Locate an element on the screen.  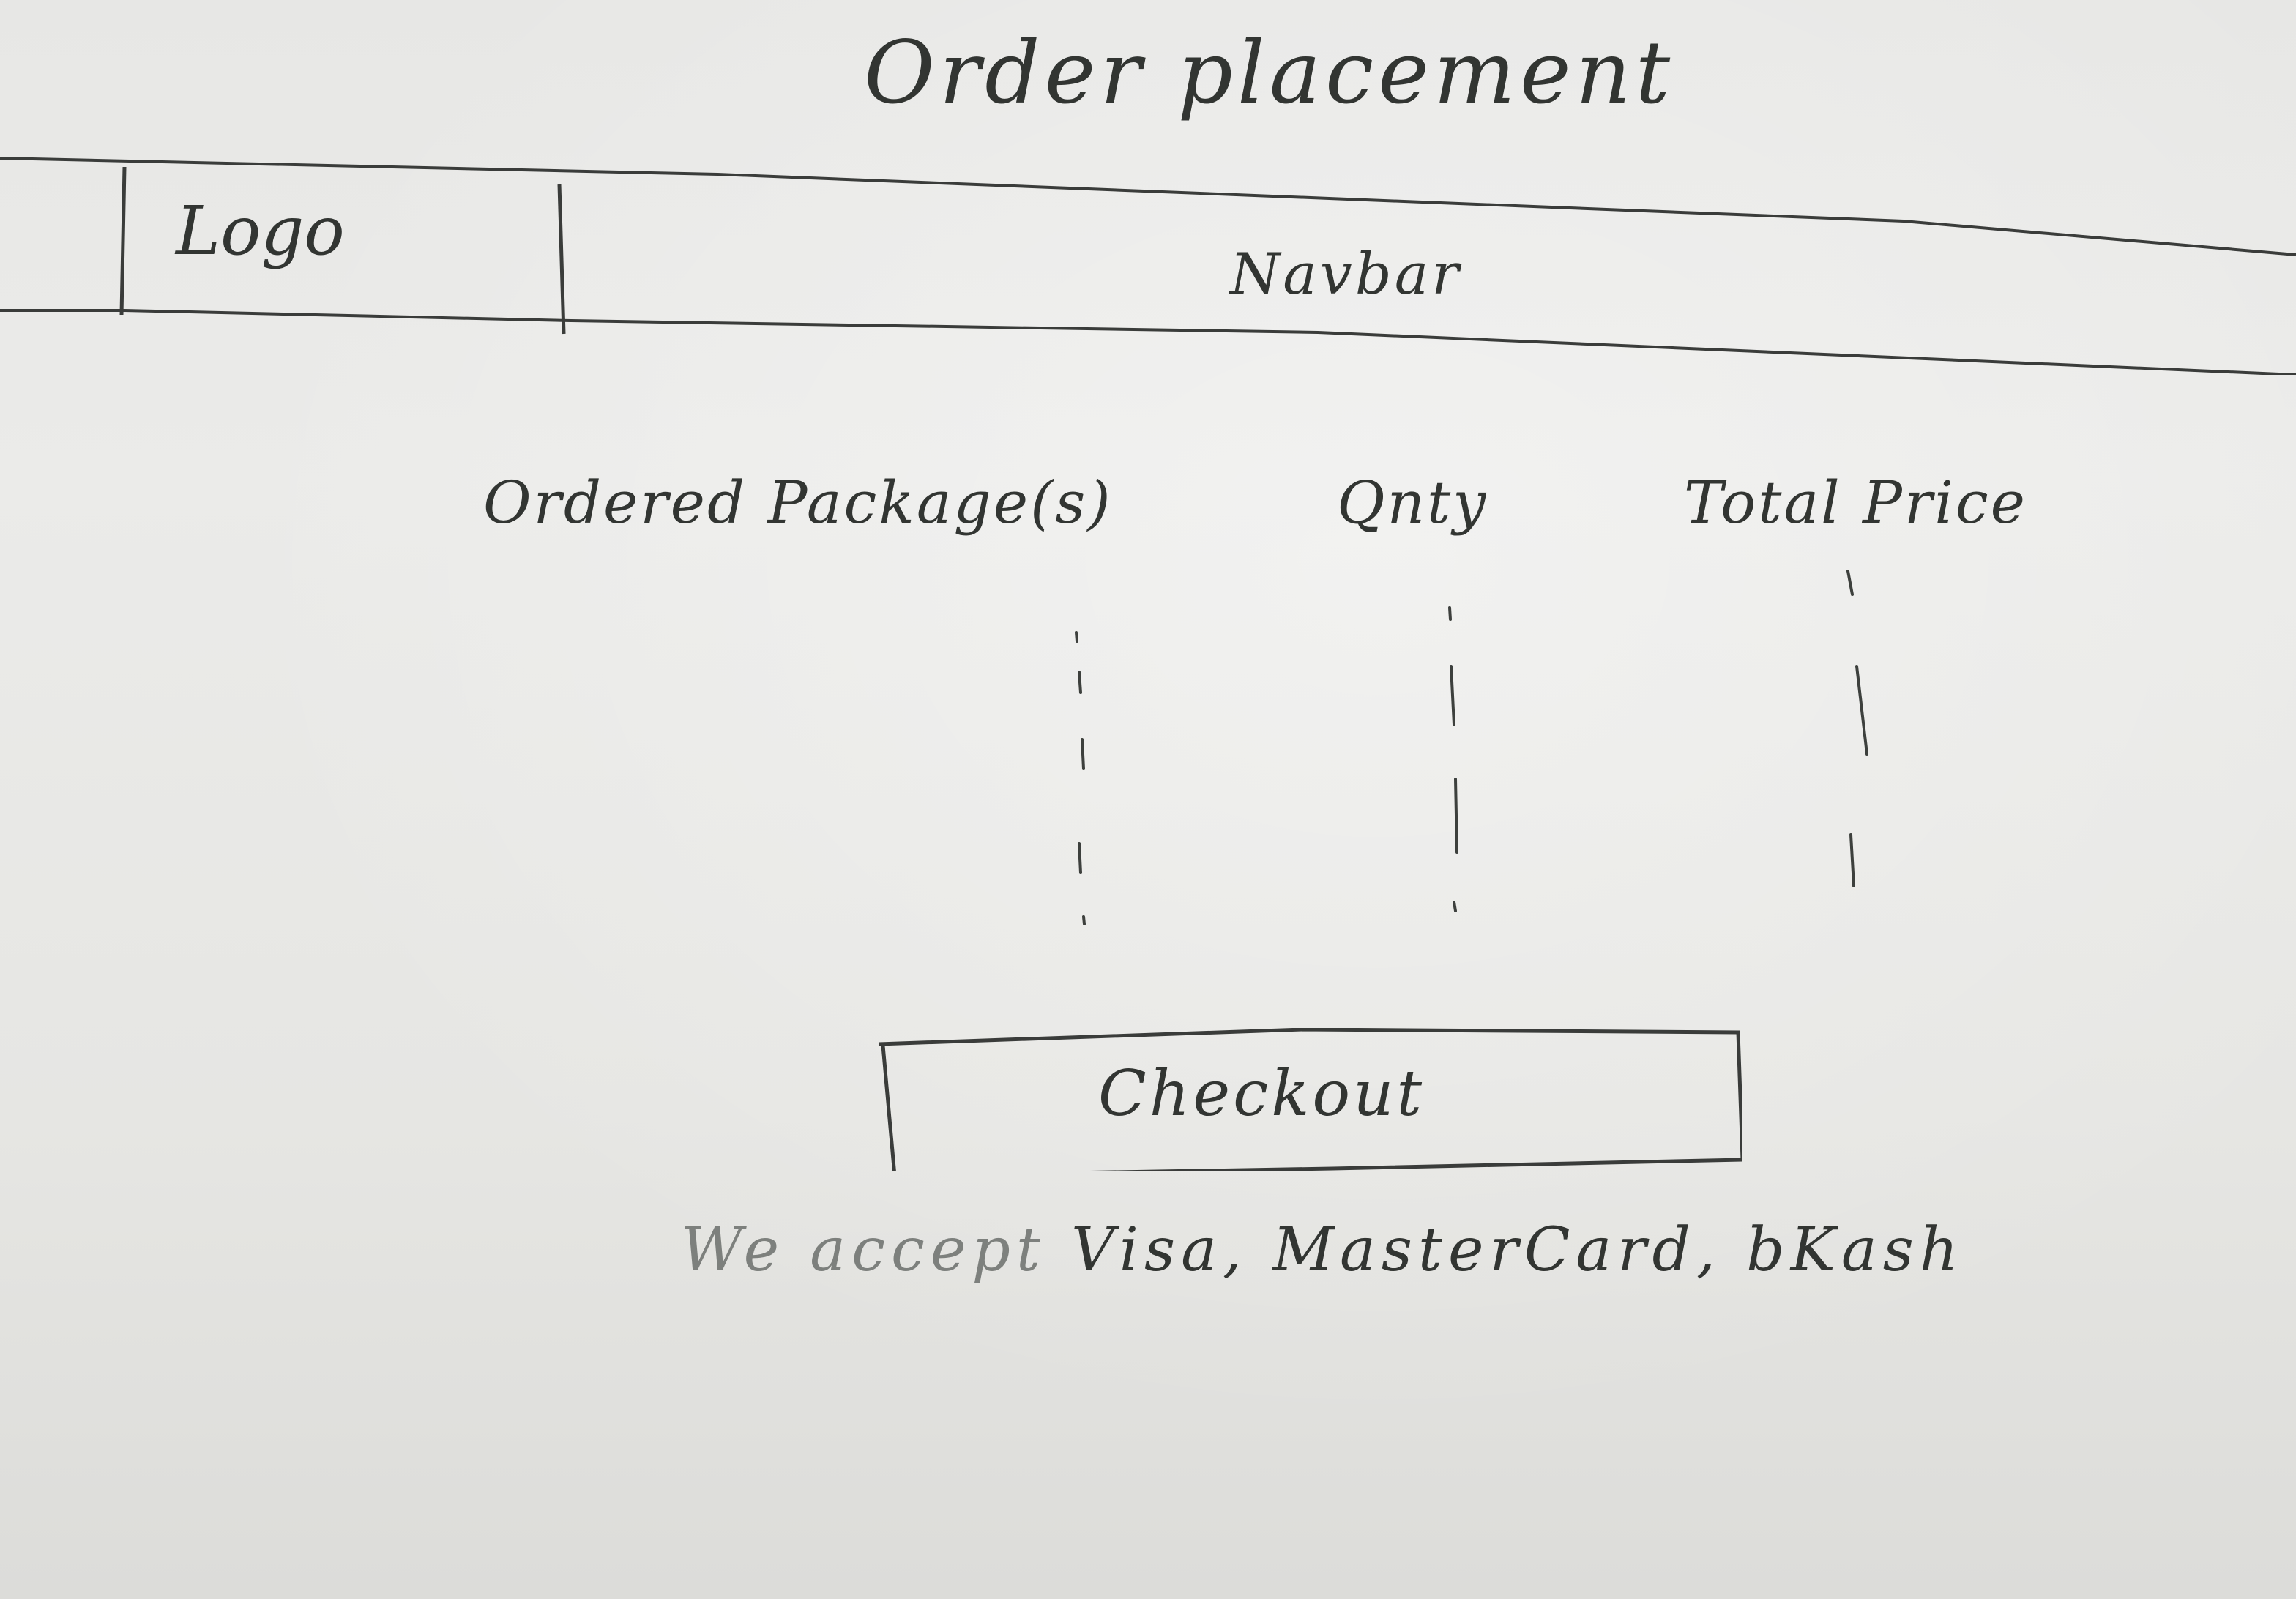
package-column-marks is located at coordinates (1080, 778).